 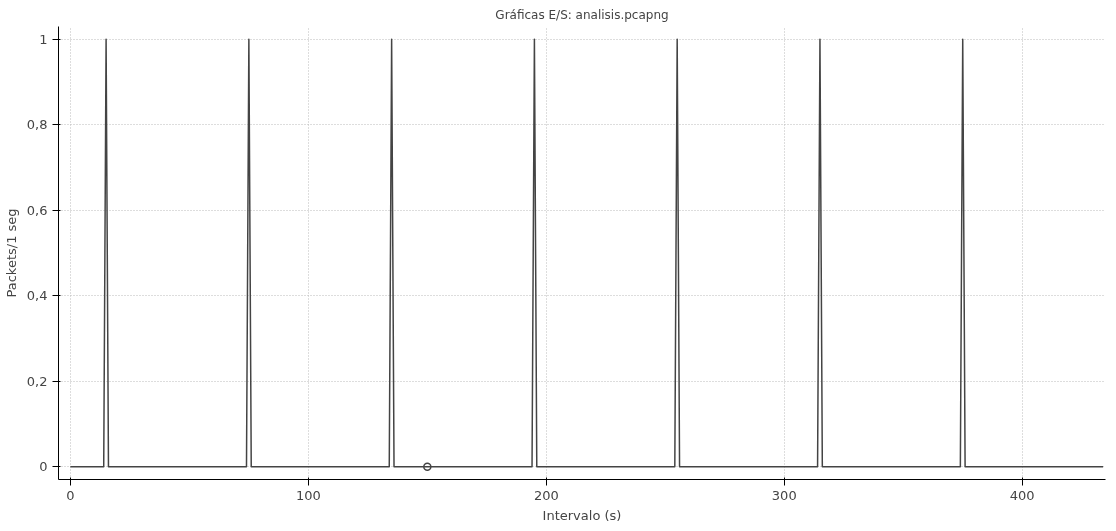 I want to click on x-axis-title: Intervalo (s), so click(x=582, y=515).